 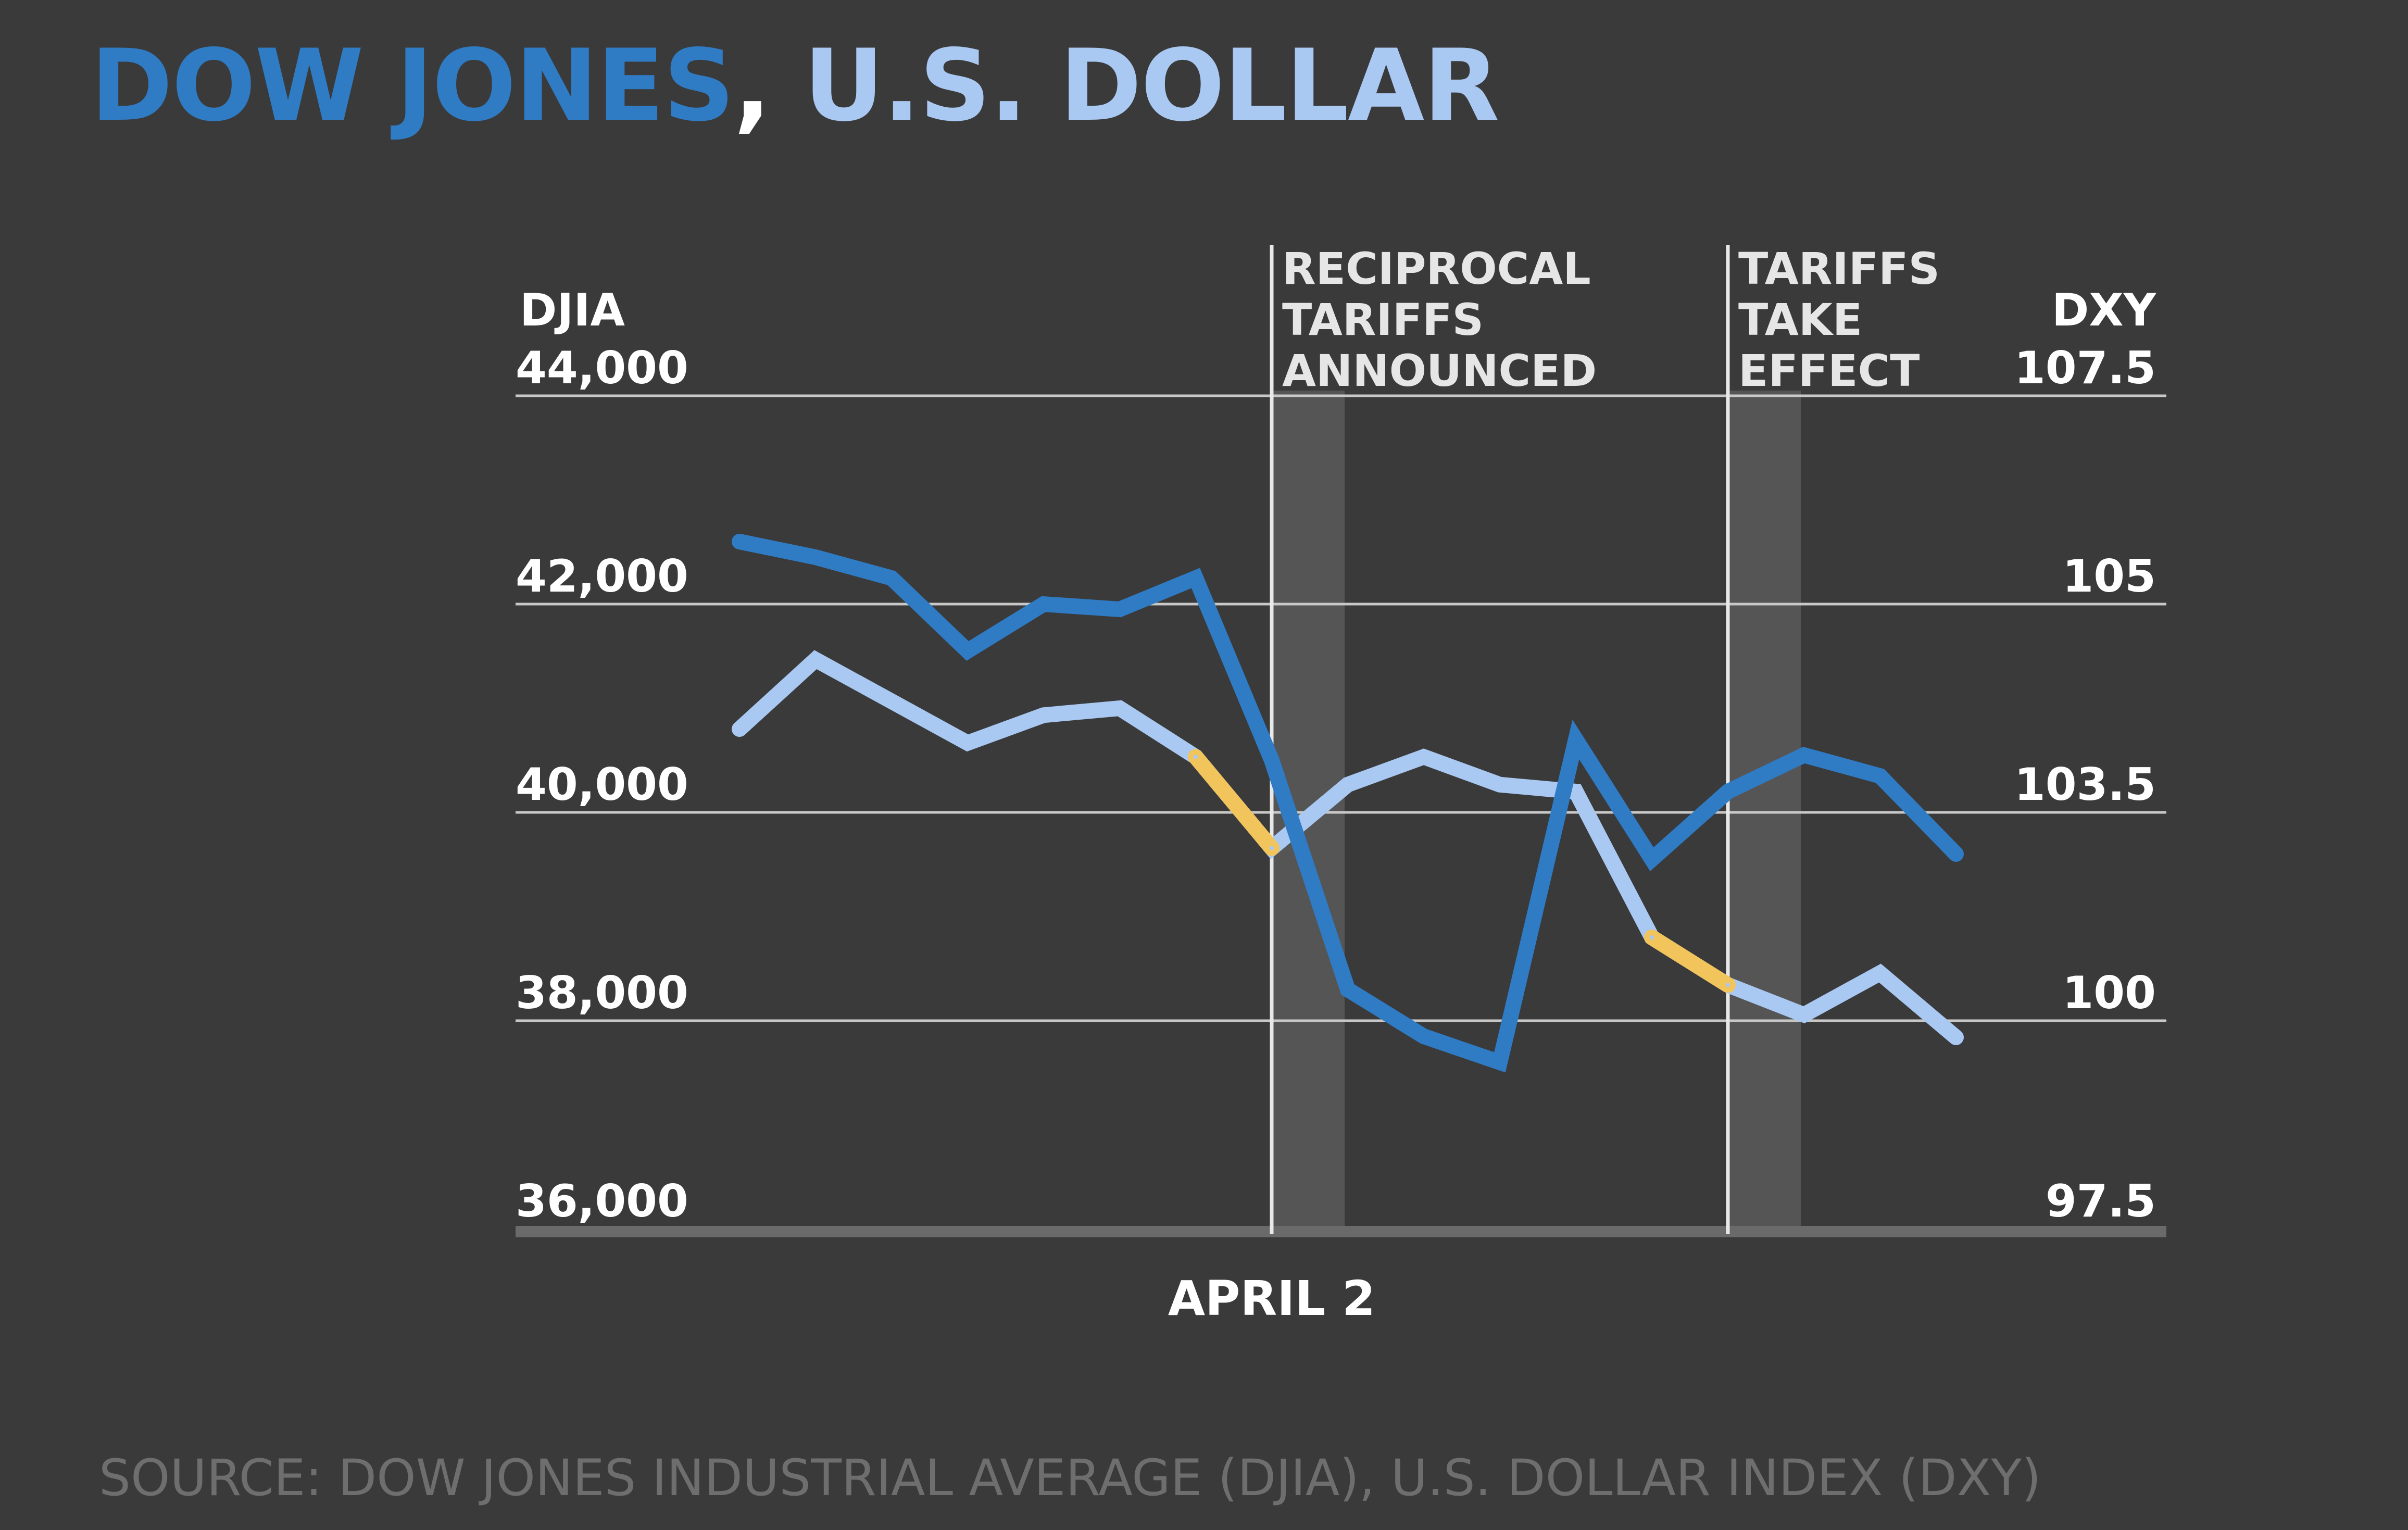 I want to click on right-tick-label: 107.5, so click(x=2085, y=368).